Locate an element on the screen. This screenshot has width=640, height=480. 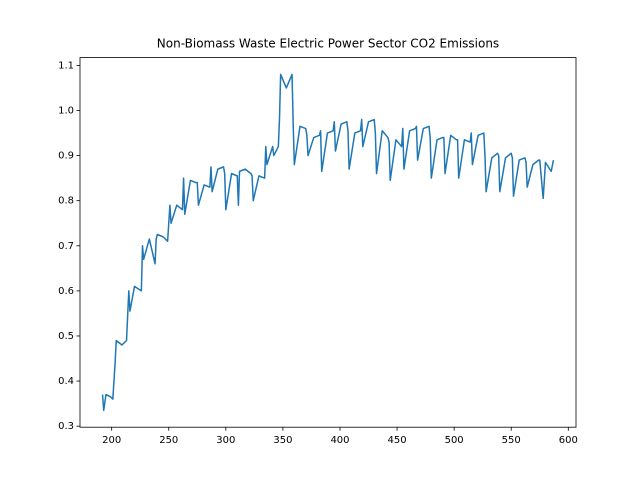
y-tick-label: 0.3 is located at coordinates (66, 426).